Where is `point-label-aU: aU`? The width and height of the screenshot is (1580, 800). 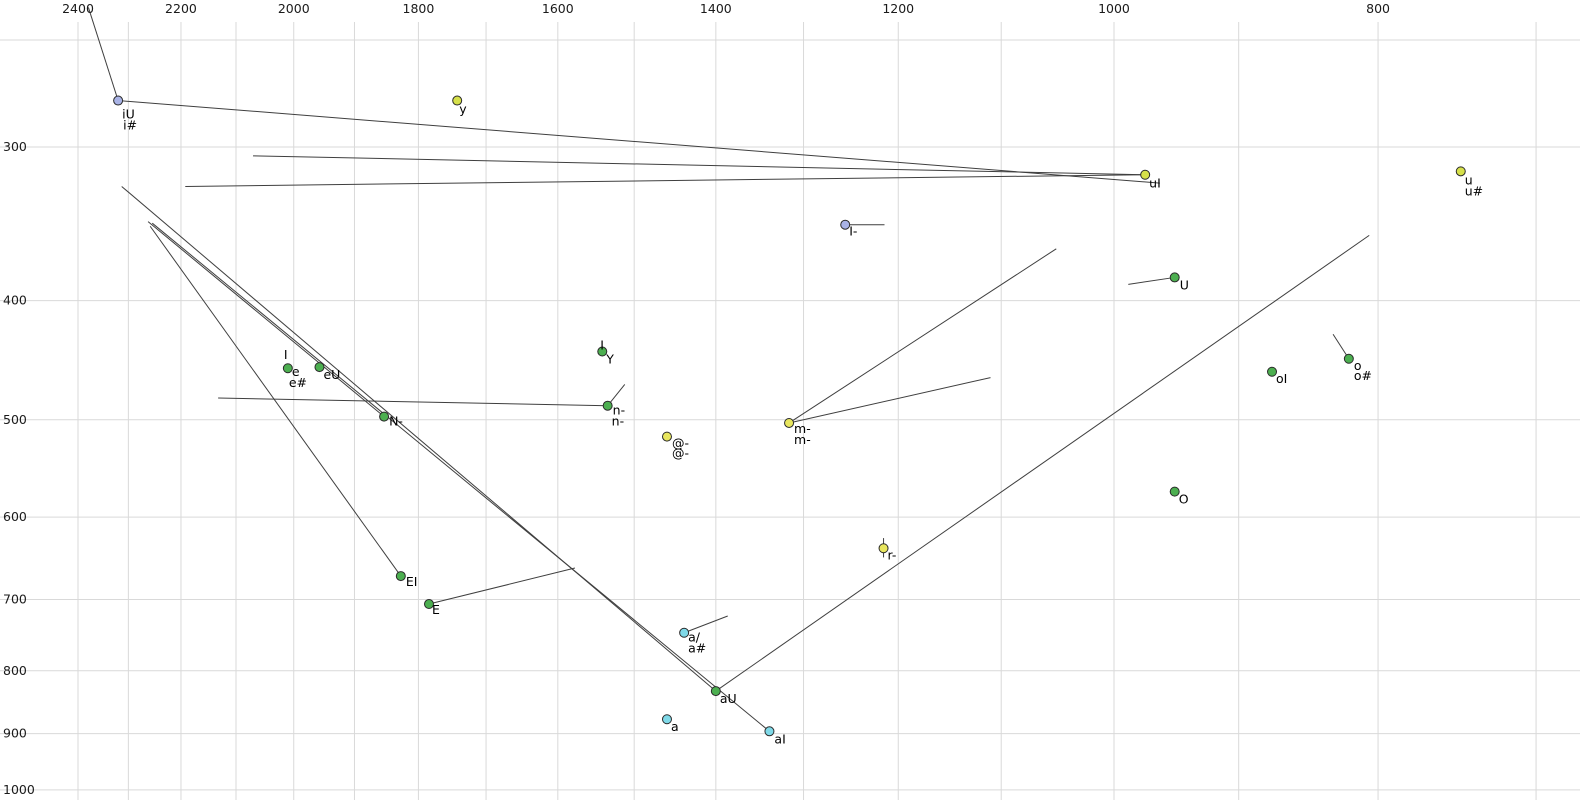
point-label-aU: aU is located at coordinates (728, 698).